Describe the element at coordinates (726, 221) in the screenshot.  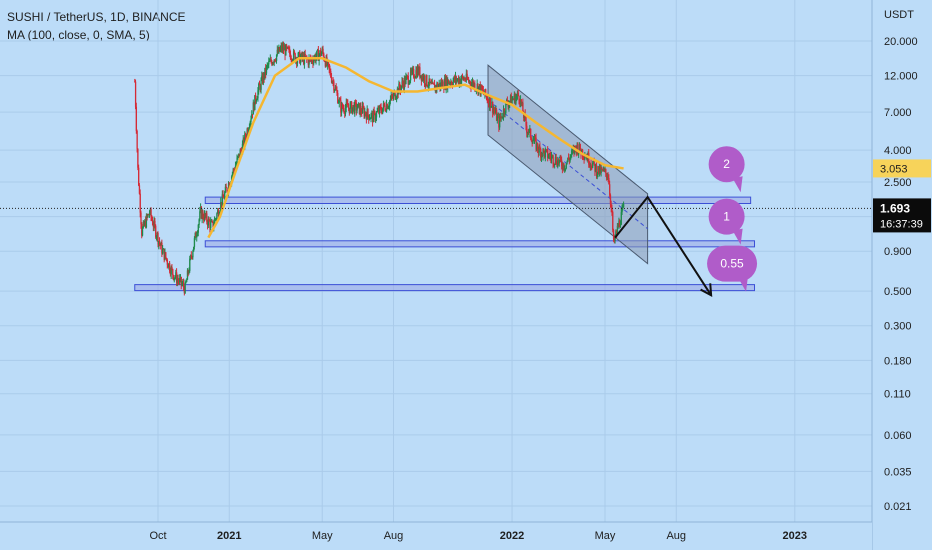
I see `callout-bubble-1: 1` at that location.